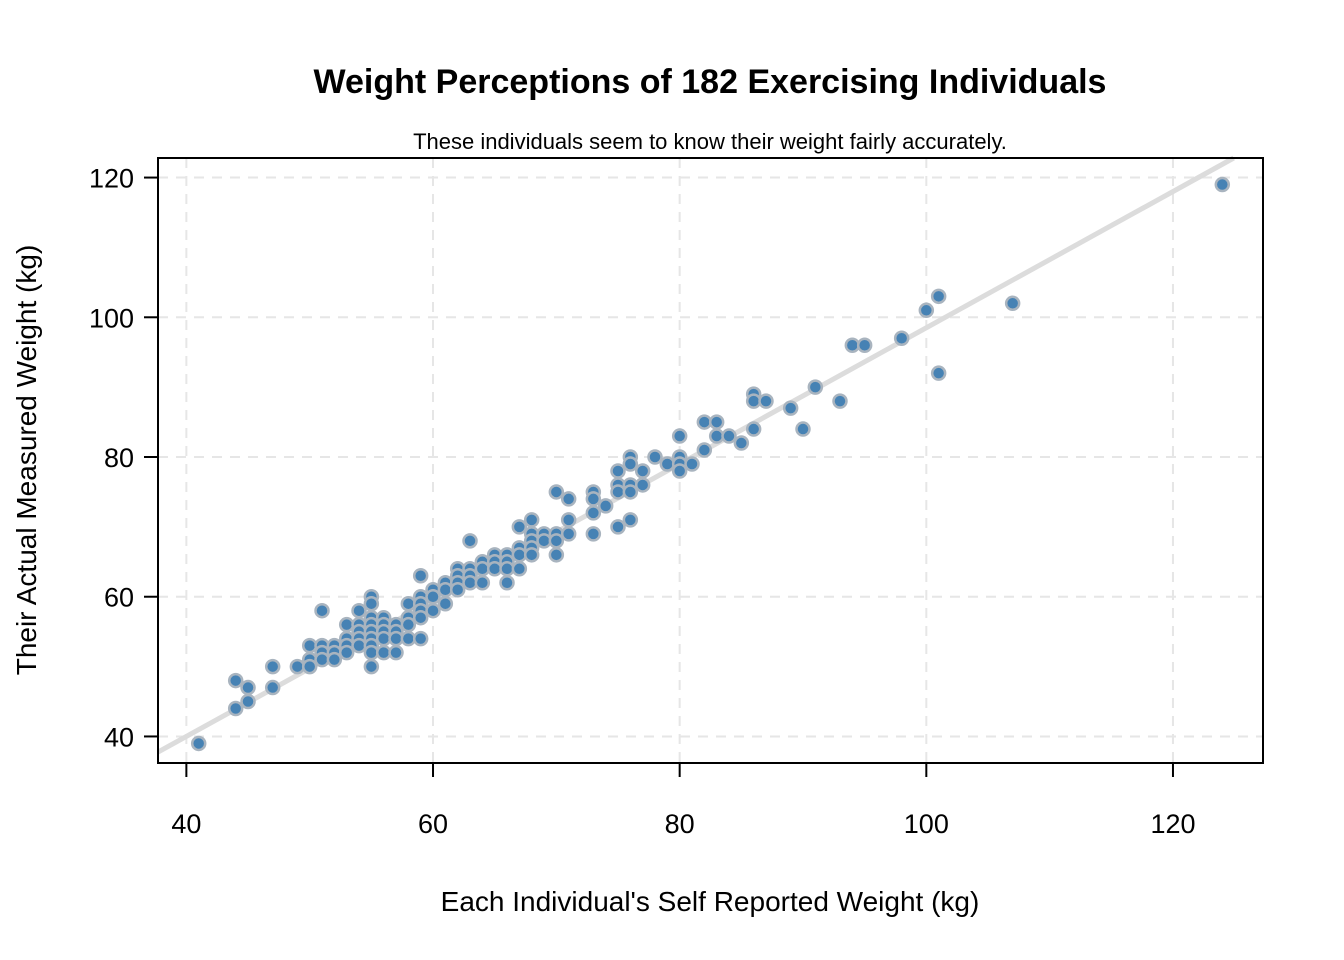 The height and width of the screenshot is (960, 1344). I want to click on x-tick-label: 60, so click(433, 824).